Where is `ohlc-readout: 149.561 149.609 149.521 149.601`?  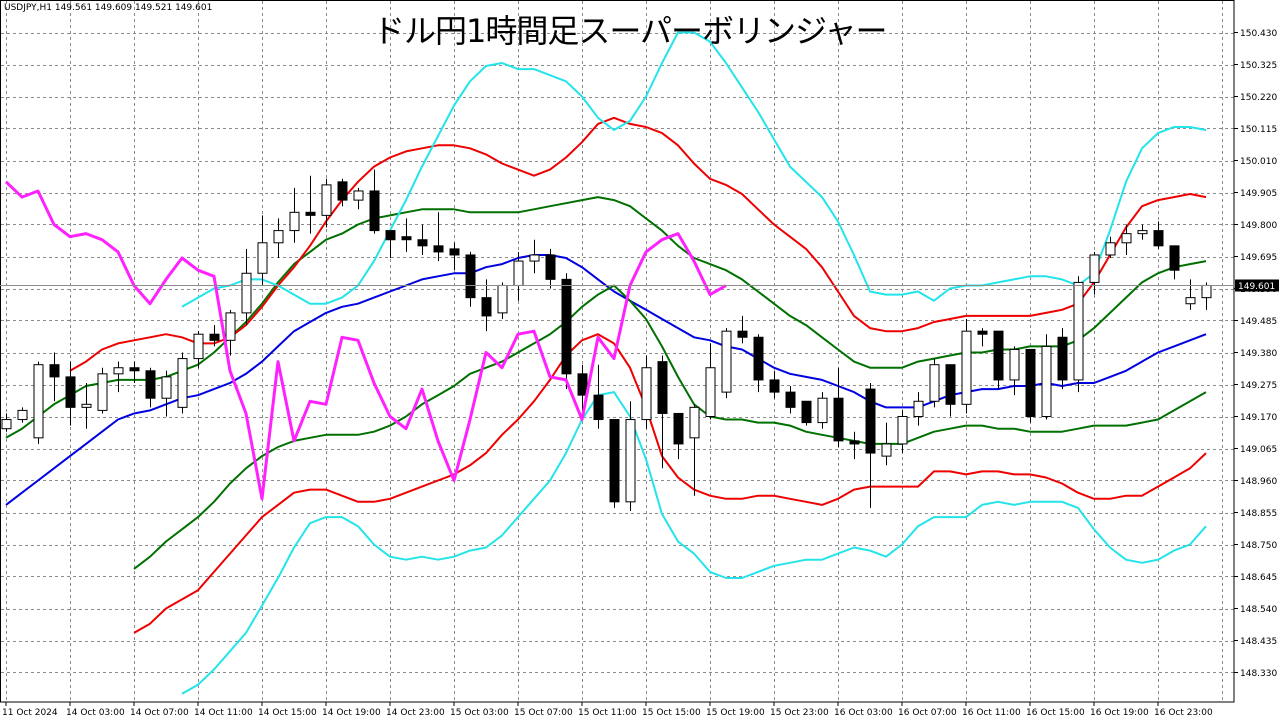
ohlc-readout: 149.561 149.609 149.521 149.601 is located at coordinates (133, 8).